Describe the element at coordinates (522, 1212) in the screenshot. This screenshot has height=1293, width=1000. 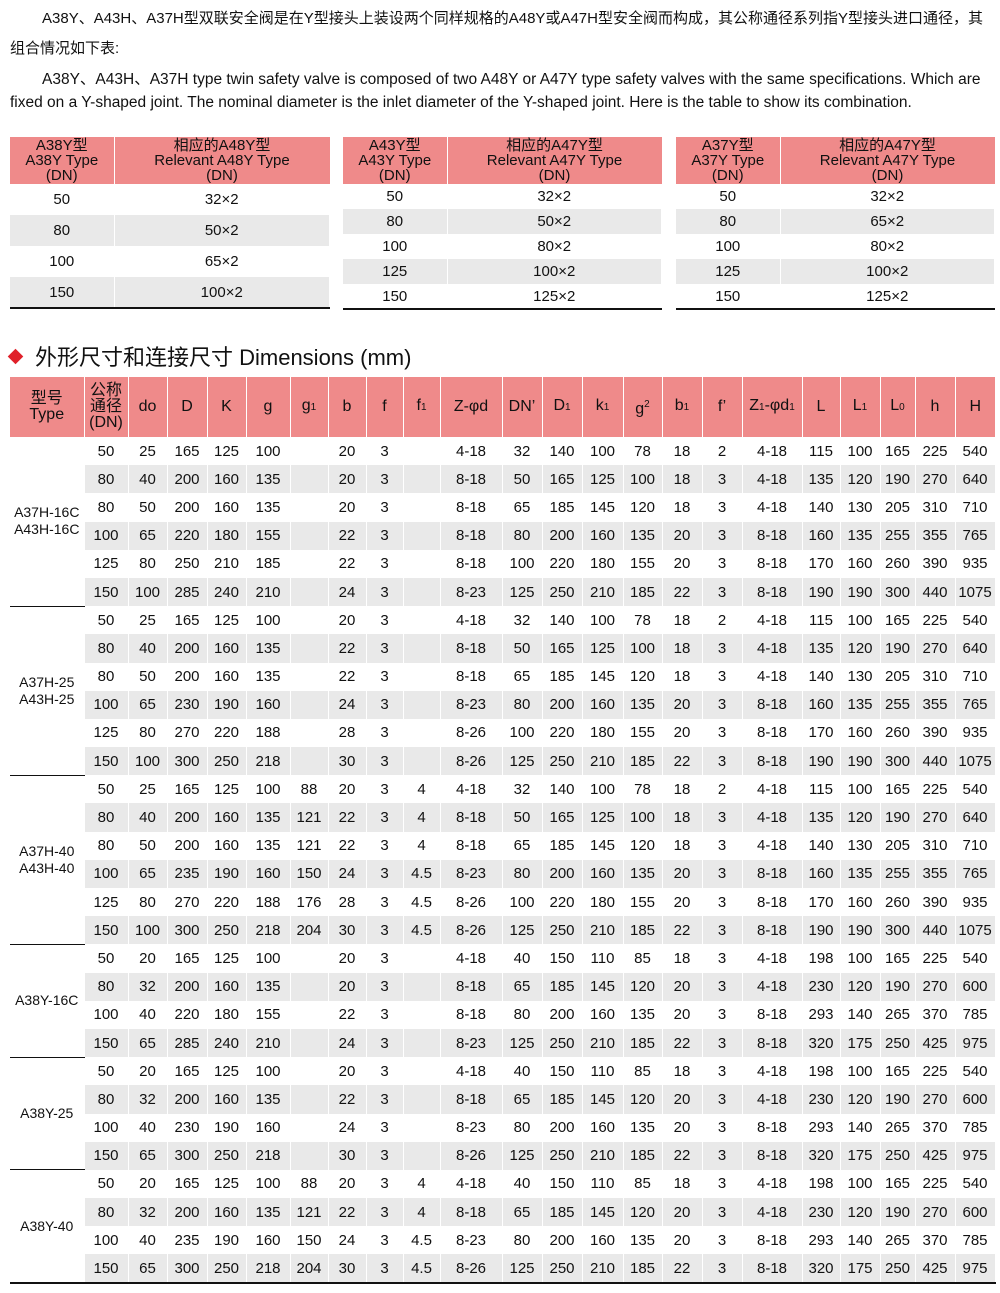
I see `cell-dn-prime: 65` at that location.